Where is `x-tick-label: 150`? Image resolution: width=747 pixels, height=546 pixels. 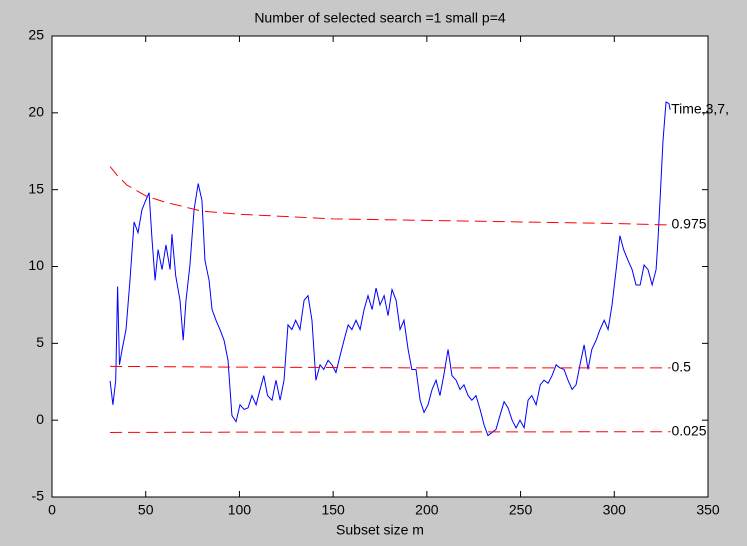 x-tick-label: 150 is located at coordinates (333, 510).